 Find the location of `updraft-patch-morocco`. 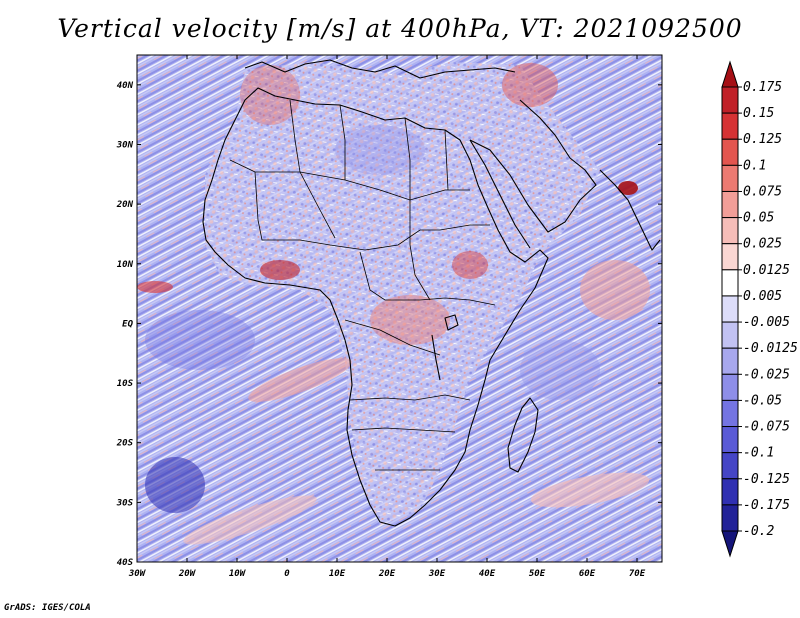

updraft-patch-morocco is located at coordinates (270, 95).